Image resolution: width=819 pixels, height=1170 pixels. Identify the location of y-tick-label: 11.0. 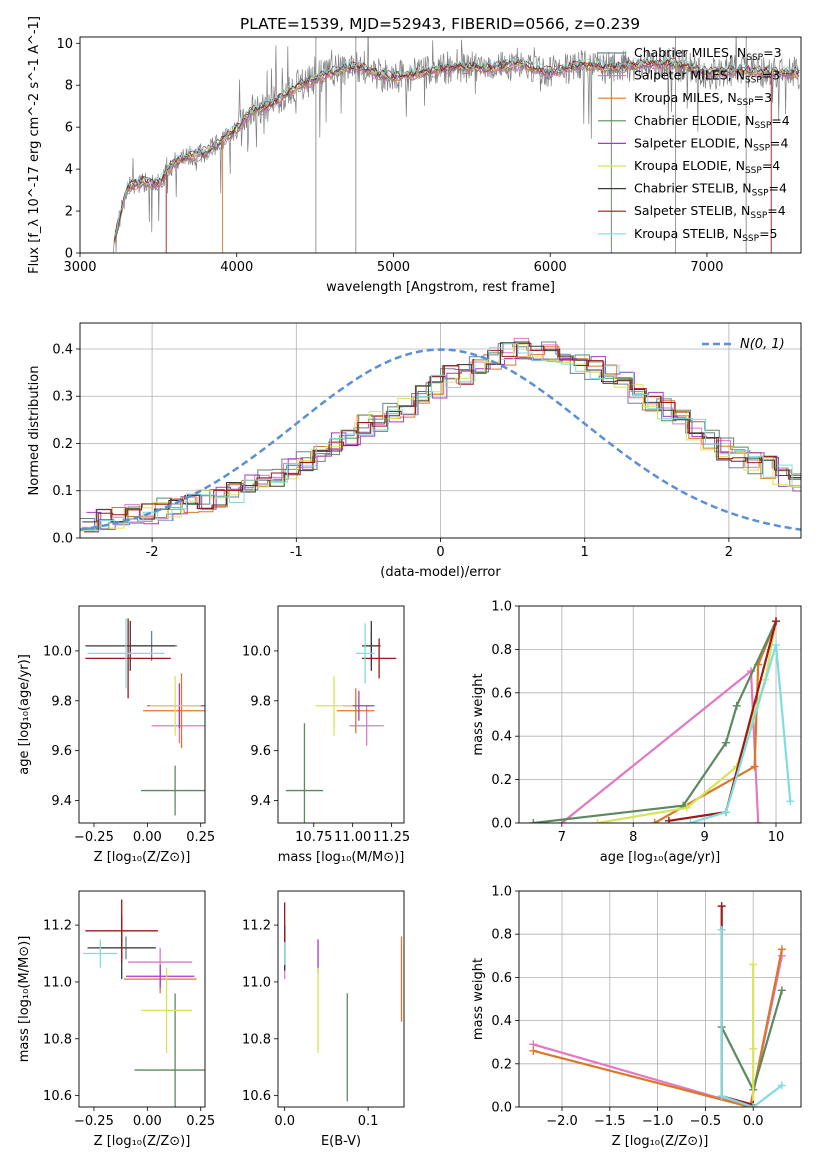
(57, 982).